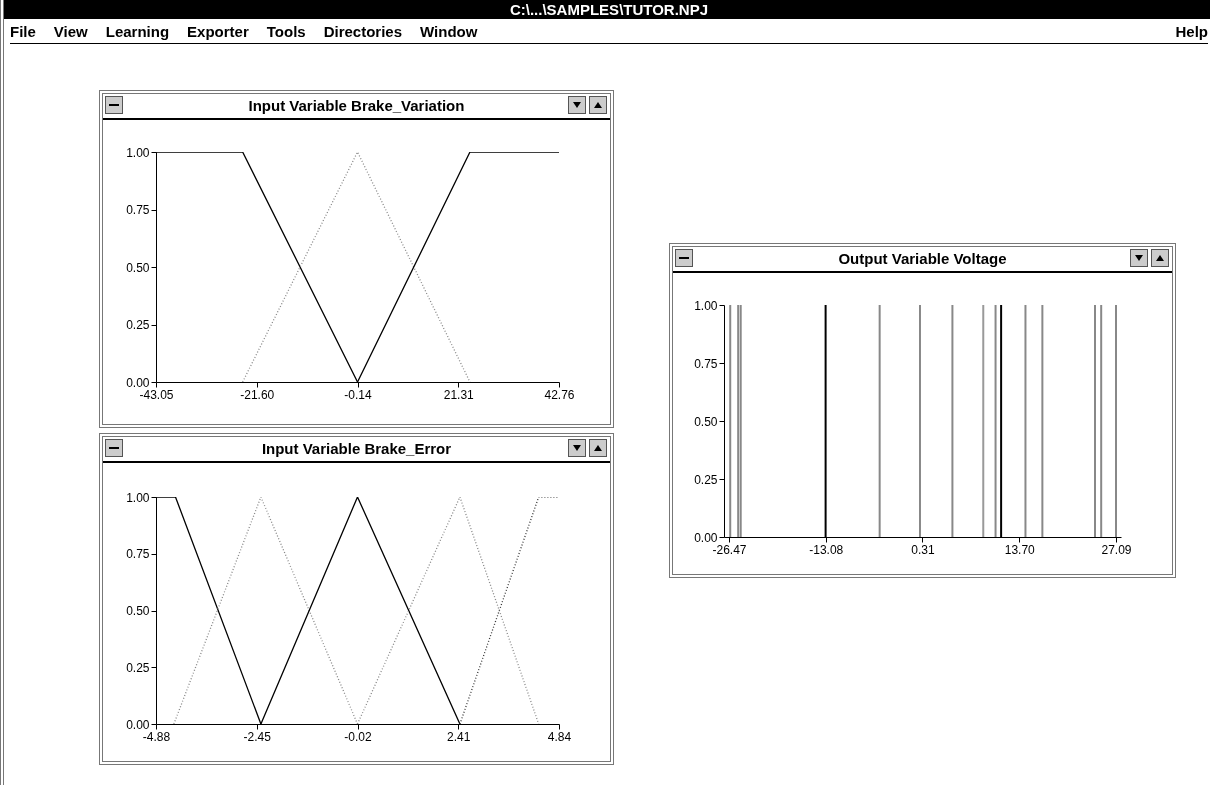 This screenshot has width=1210, height=785. I want to click on x-tick-label: 42.76, so click(559, 394).